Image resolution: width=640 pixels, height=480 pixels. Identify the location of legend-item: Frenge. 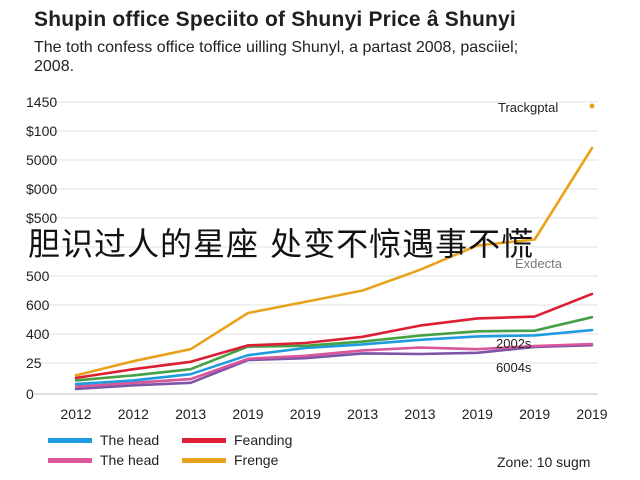
(230, 460).